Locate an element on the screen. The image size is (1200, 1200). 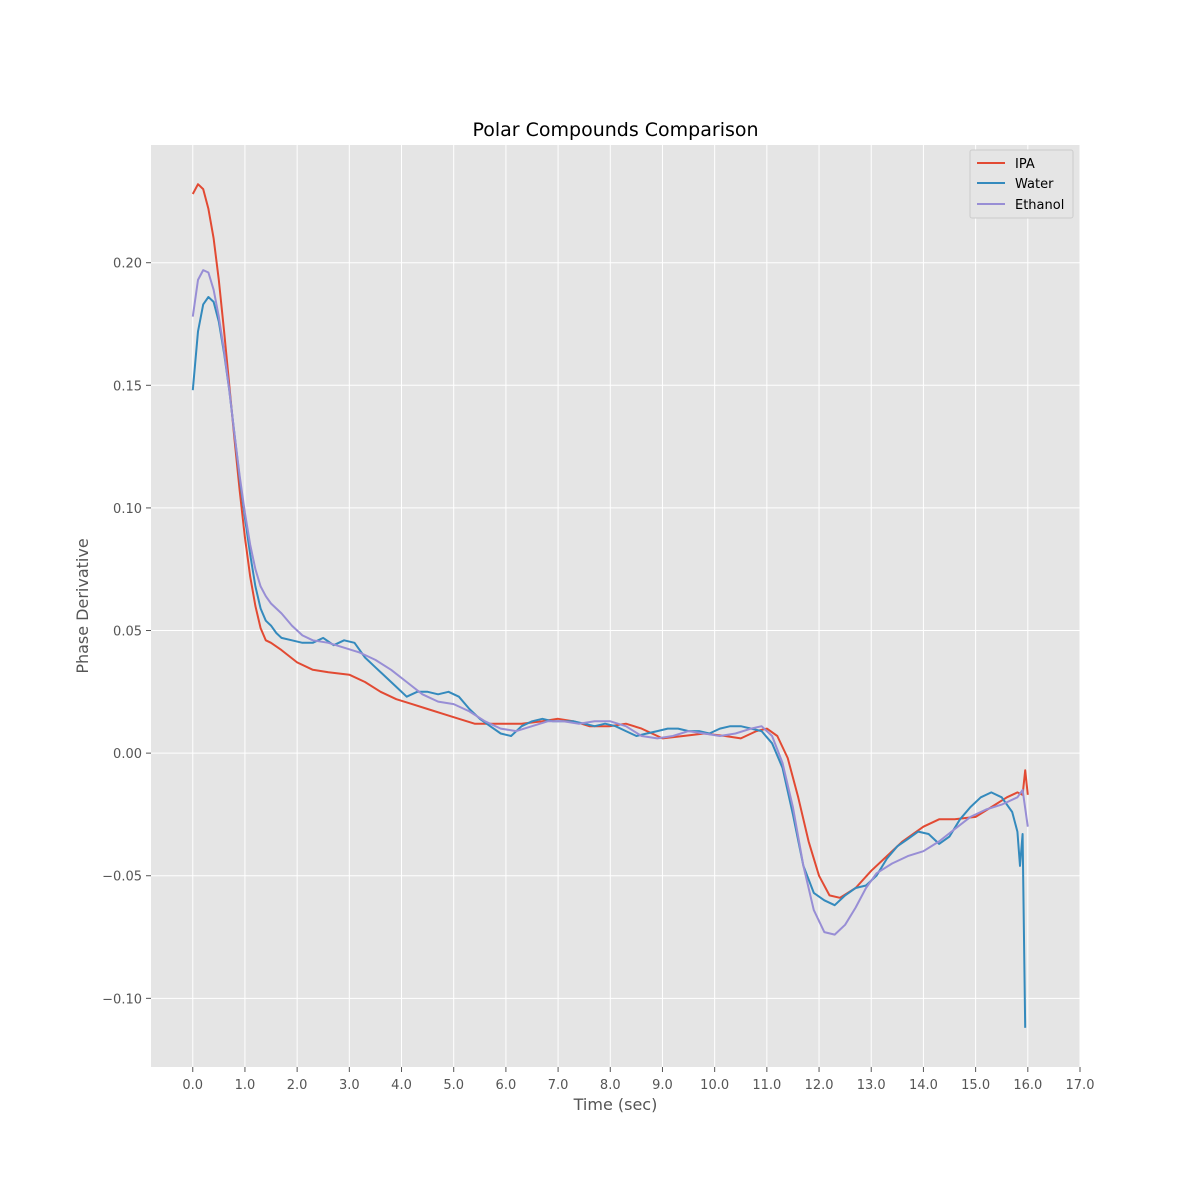
legend-label-ipa: IPA is located at coordinates (1025, 164).